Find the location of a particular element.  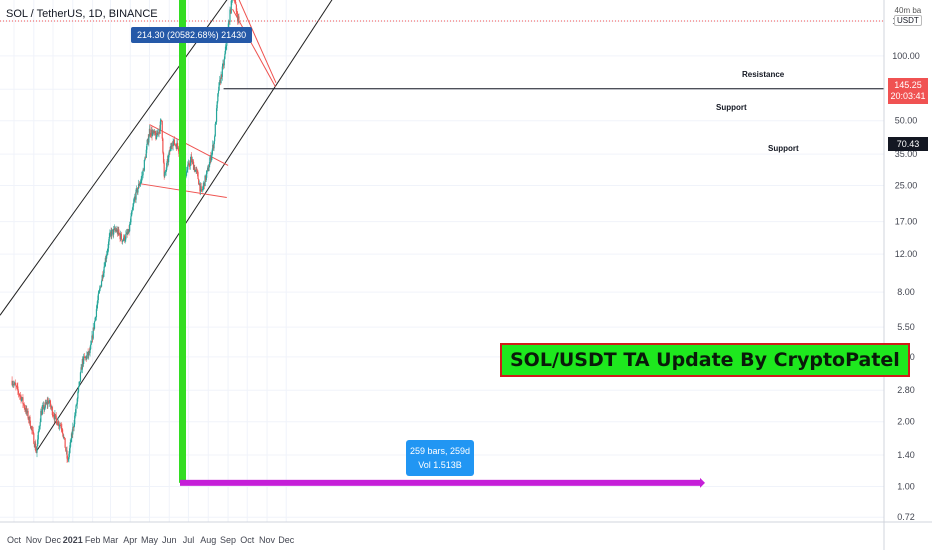

promo-banner: SOL/USDT TA Update By CryptoPatel is located at coordinates (705, 360).